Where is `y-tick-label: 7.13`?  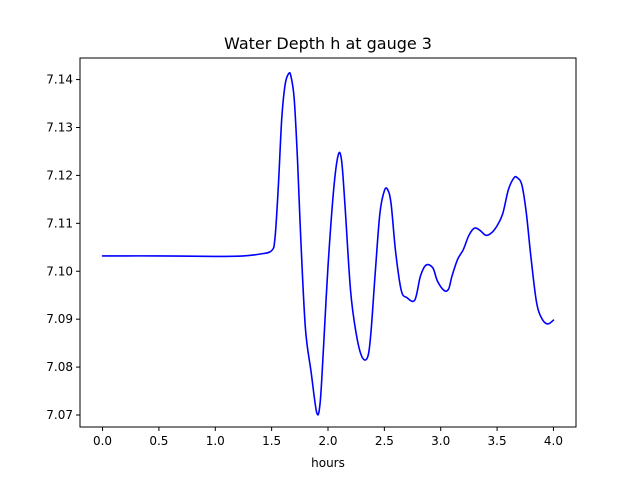
y-tick-label: 7.13 is located at coordinates (59, 127).